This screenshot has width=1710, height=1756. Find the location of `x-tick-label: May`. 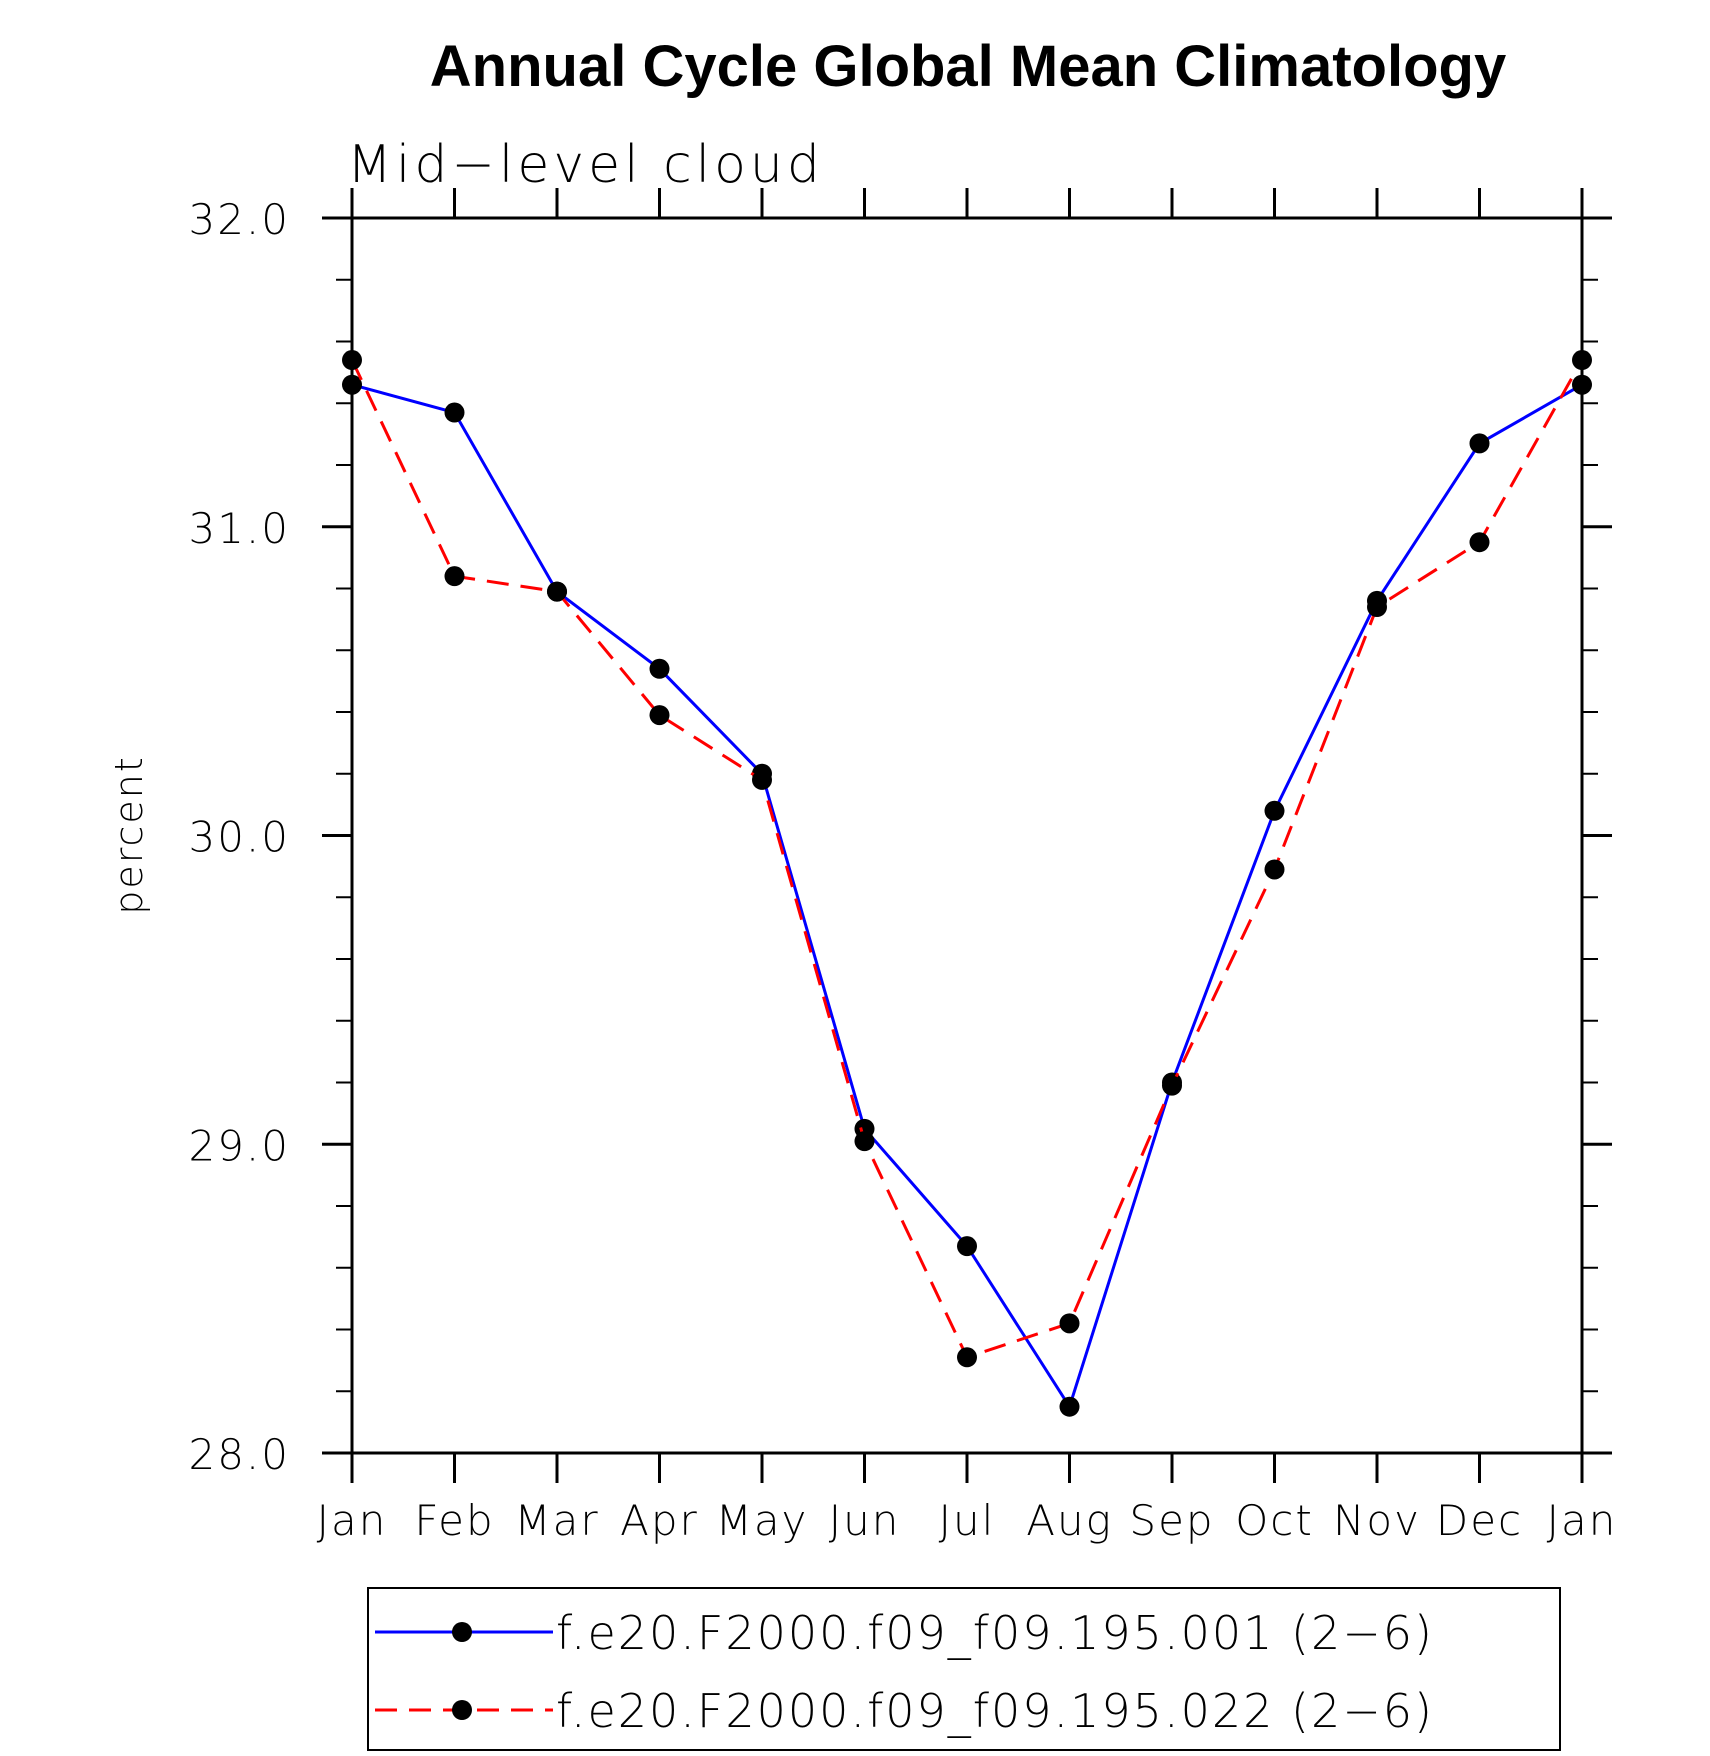

x-tick-label: May is located at coordinates (762, 1520).